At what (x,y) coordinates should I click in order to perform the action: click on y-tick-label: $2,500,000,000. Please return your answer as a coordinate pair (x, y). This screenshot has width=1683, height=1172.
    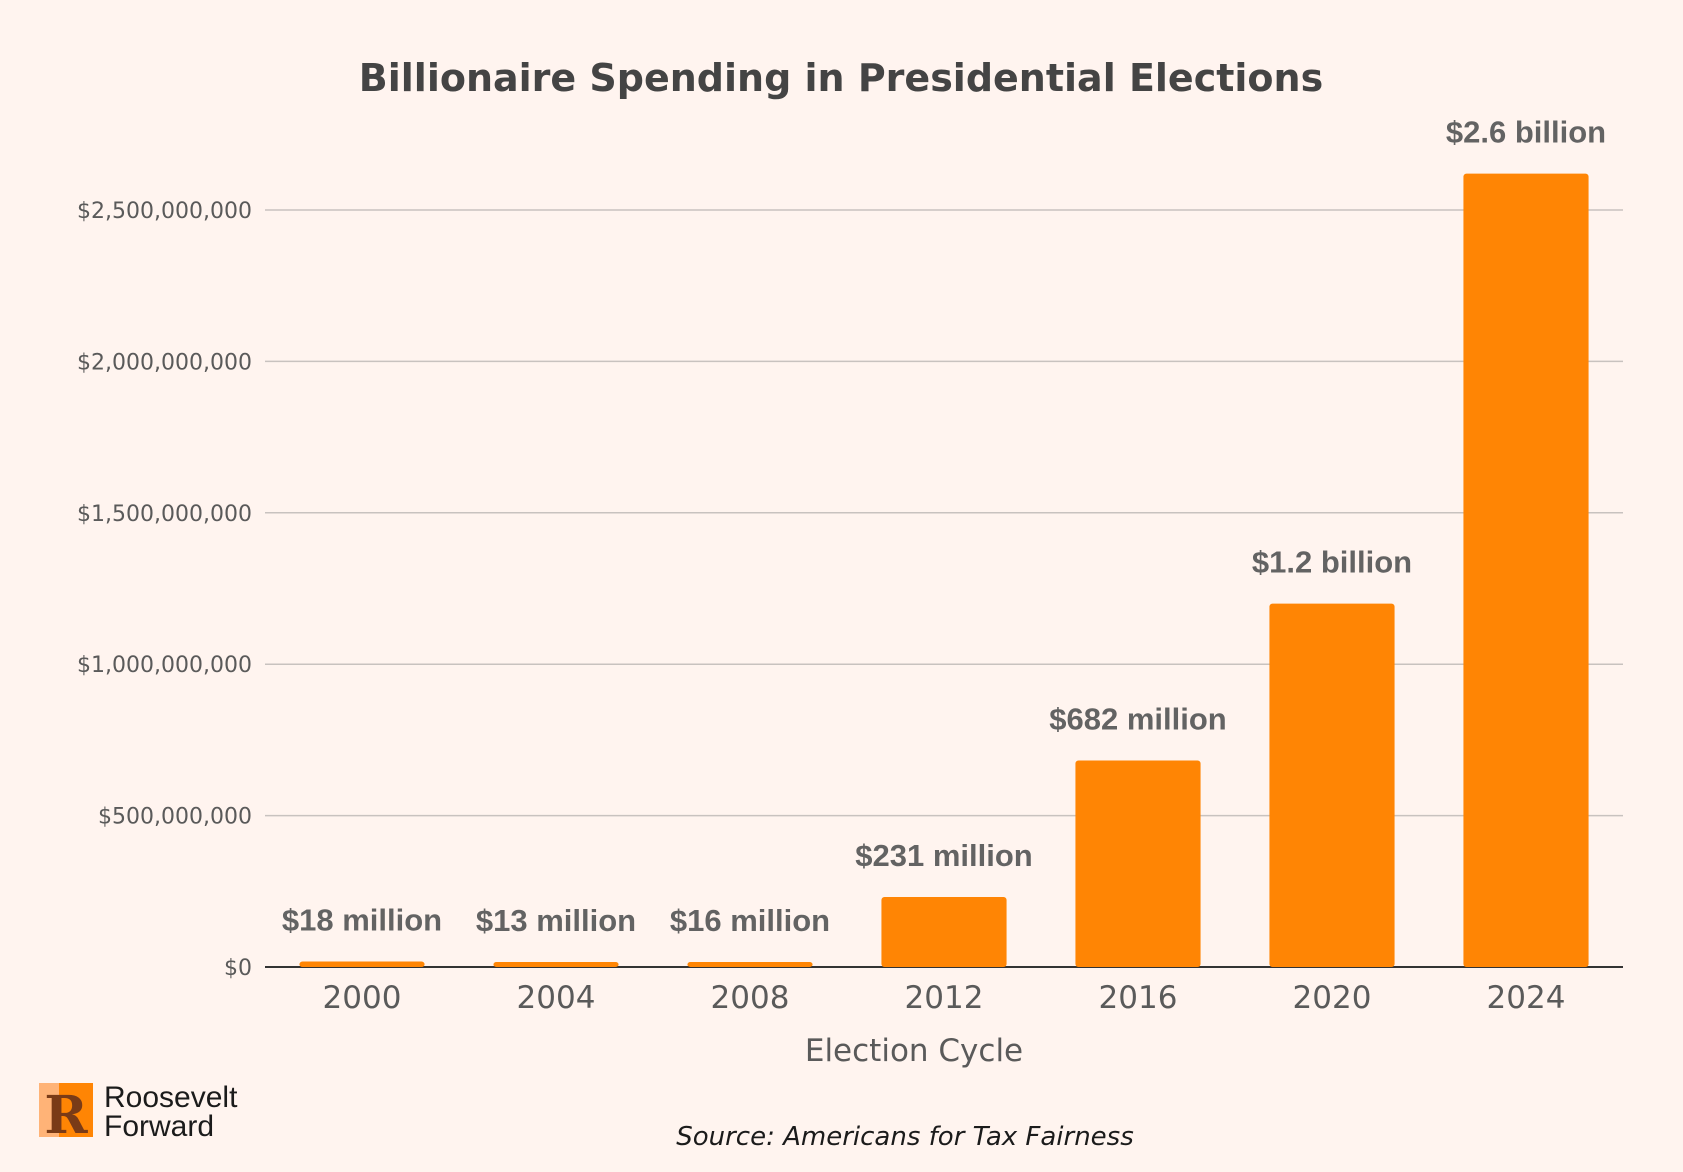
    Looking at the image, I should click on (164, 211).